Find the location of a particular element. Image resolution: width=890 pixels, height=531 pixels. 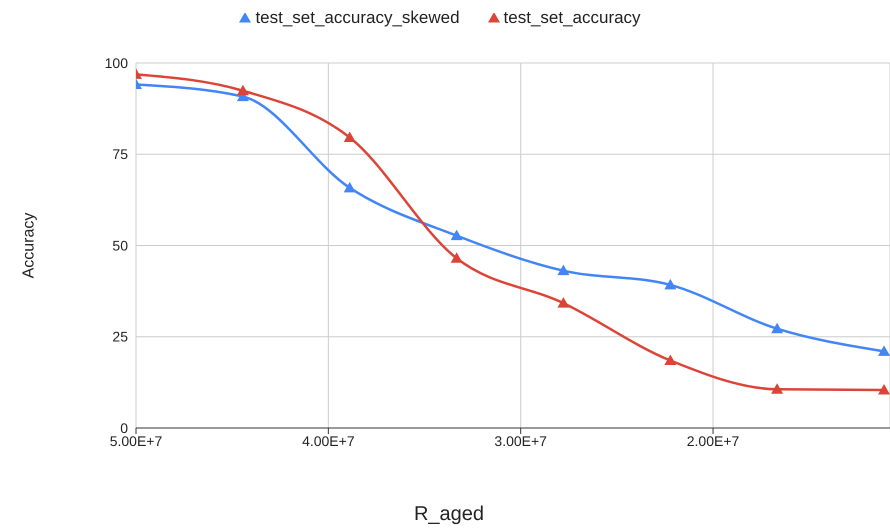

x-tick-label: 2.00E+7 is located at coordinates (713, 440).